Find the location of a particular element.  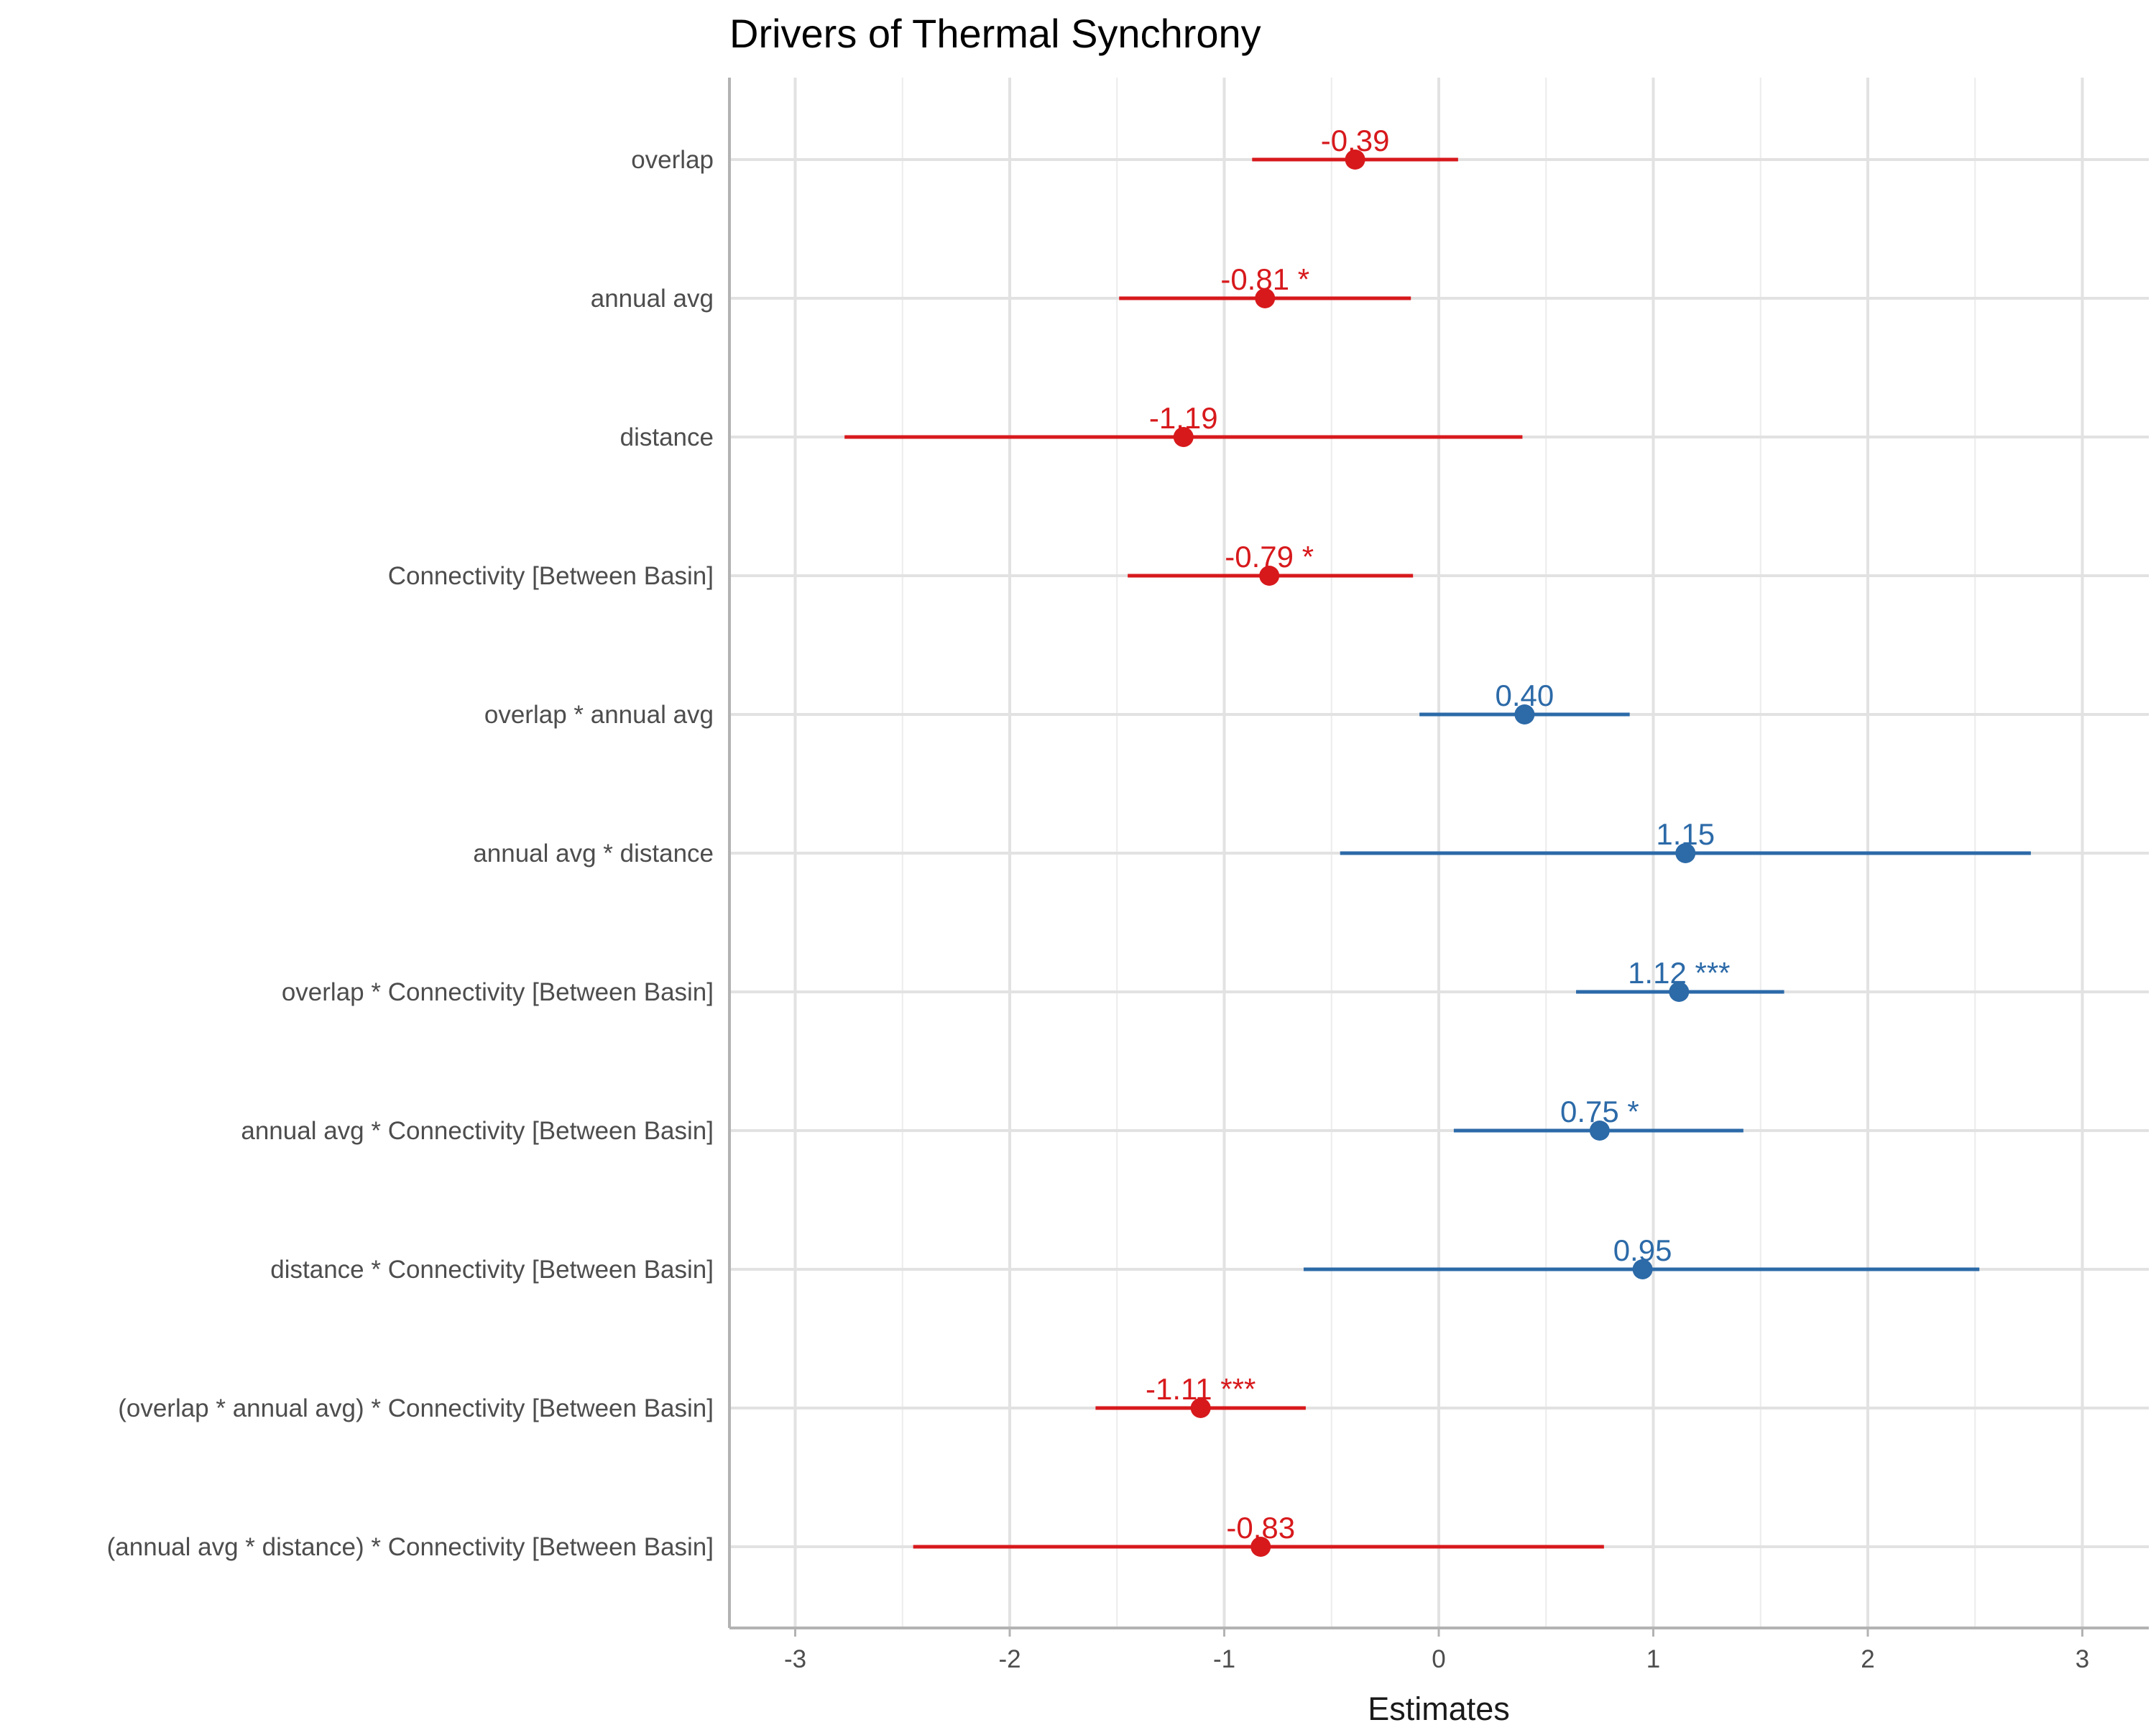

y-category-label: Connectivity [Between Basin] is located at coordinates (551, 576).